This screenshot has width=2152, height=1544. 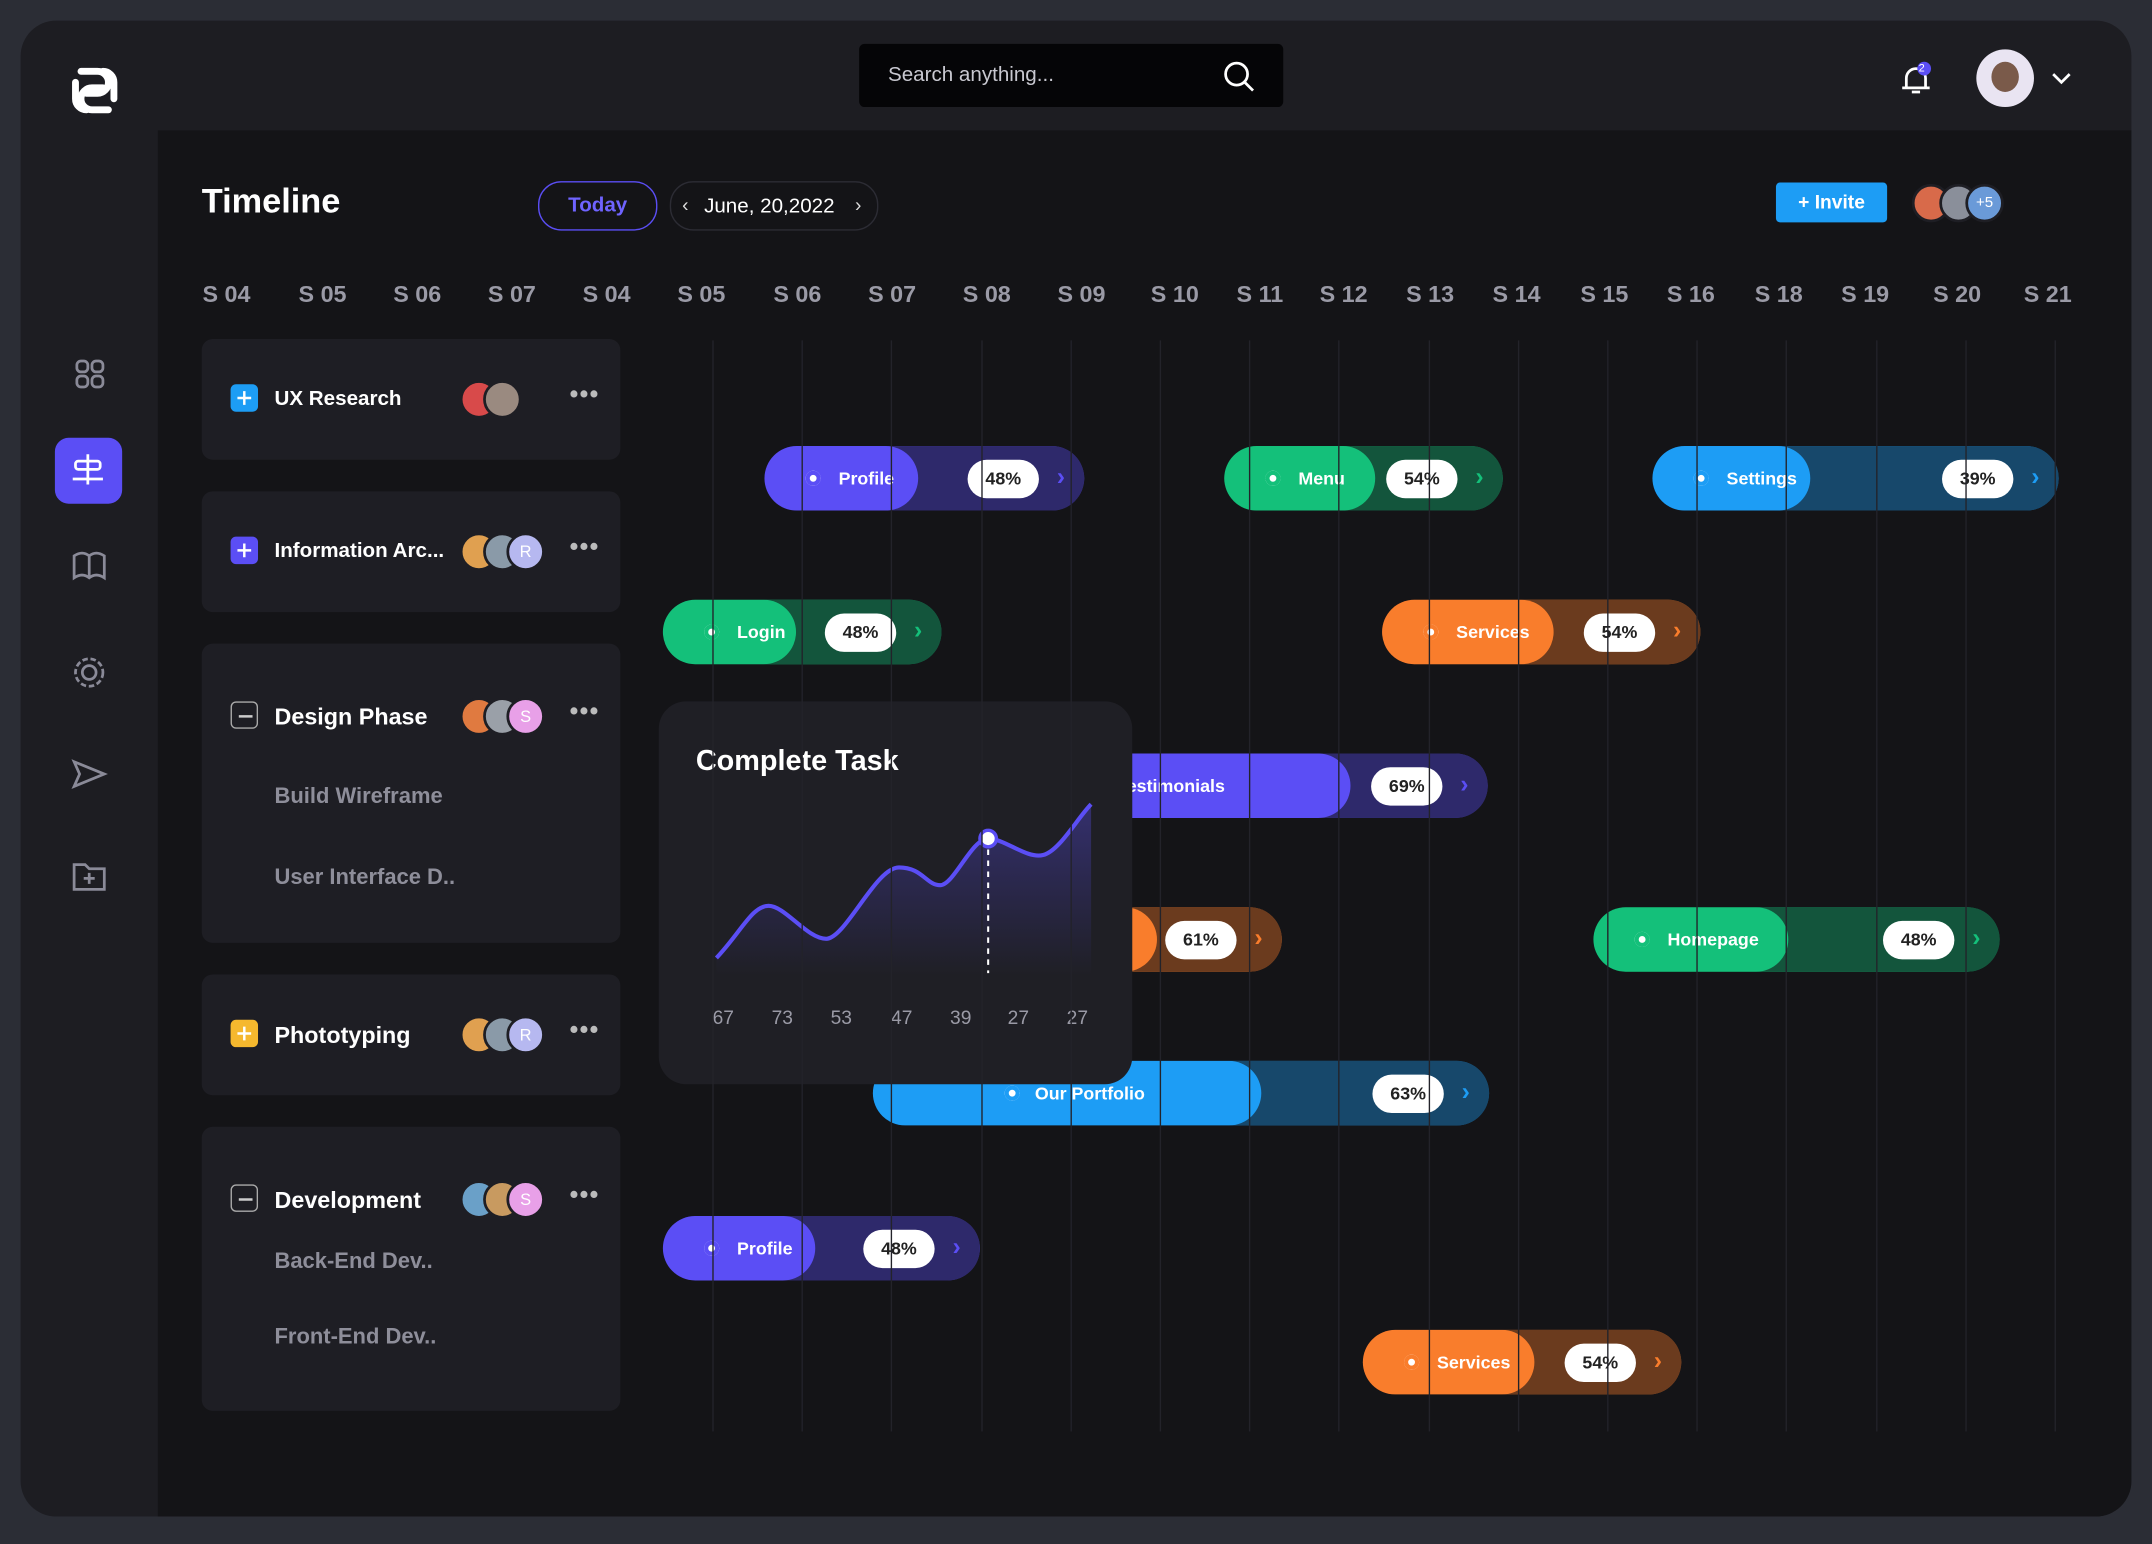 I want to click on nav-timeline, so click(x=88, y=470).